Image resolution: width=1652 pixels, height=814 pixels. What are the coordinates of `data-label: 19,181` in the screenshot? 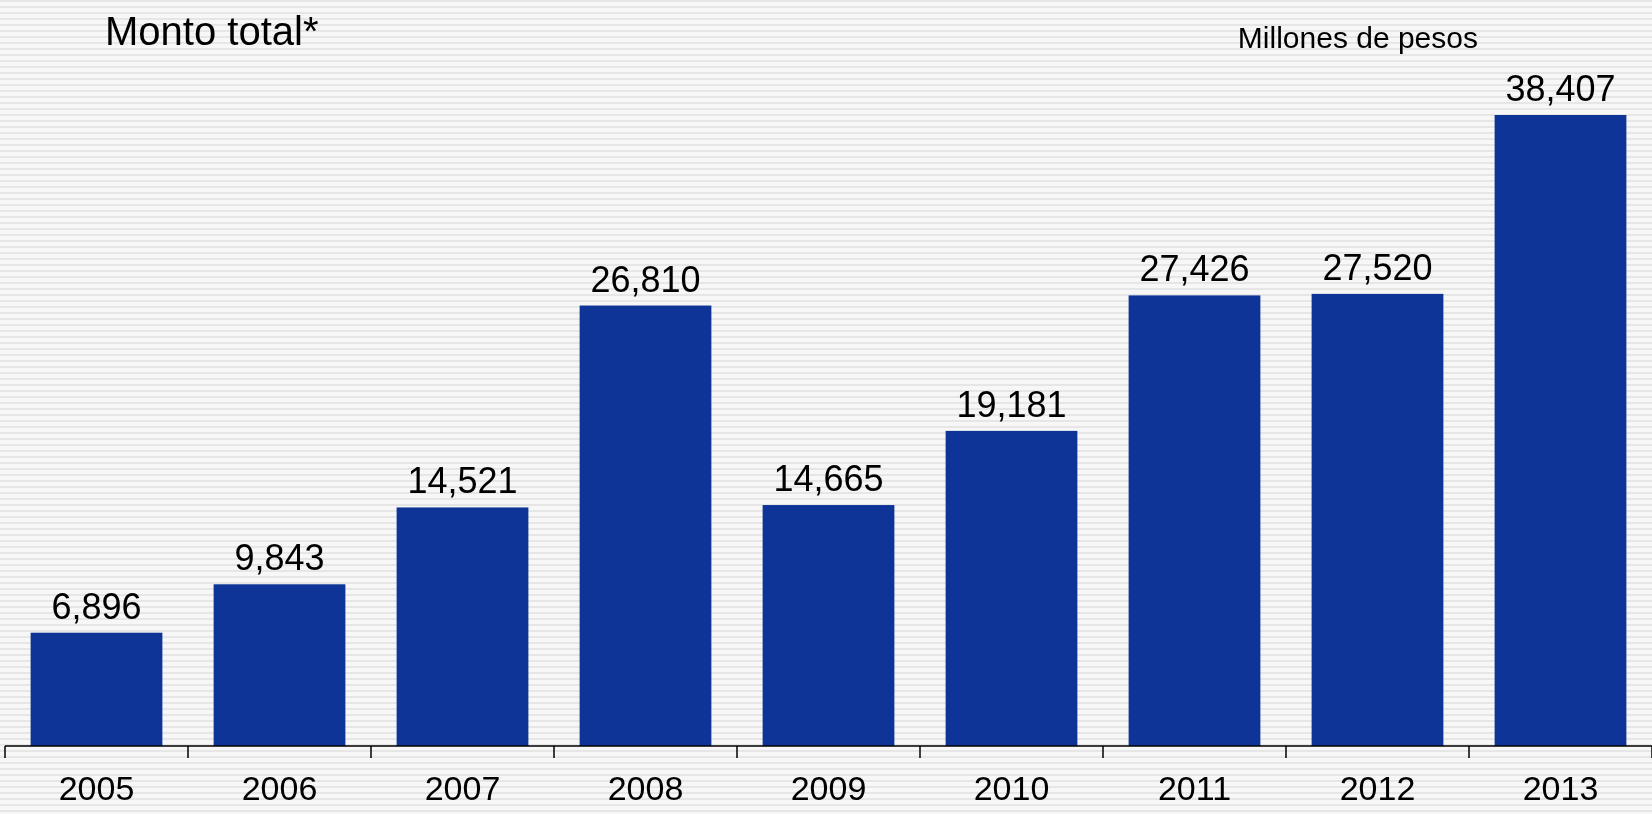 It's located at (1011, 404).